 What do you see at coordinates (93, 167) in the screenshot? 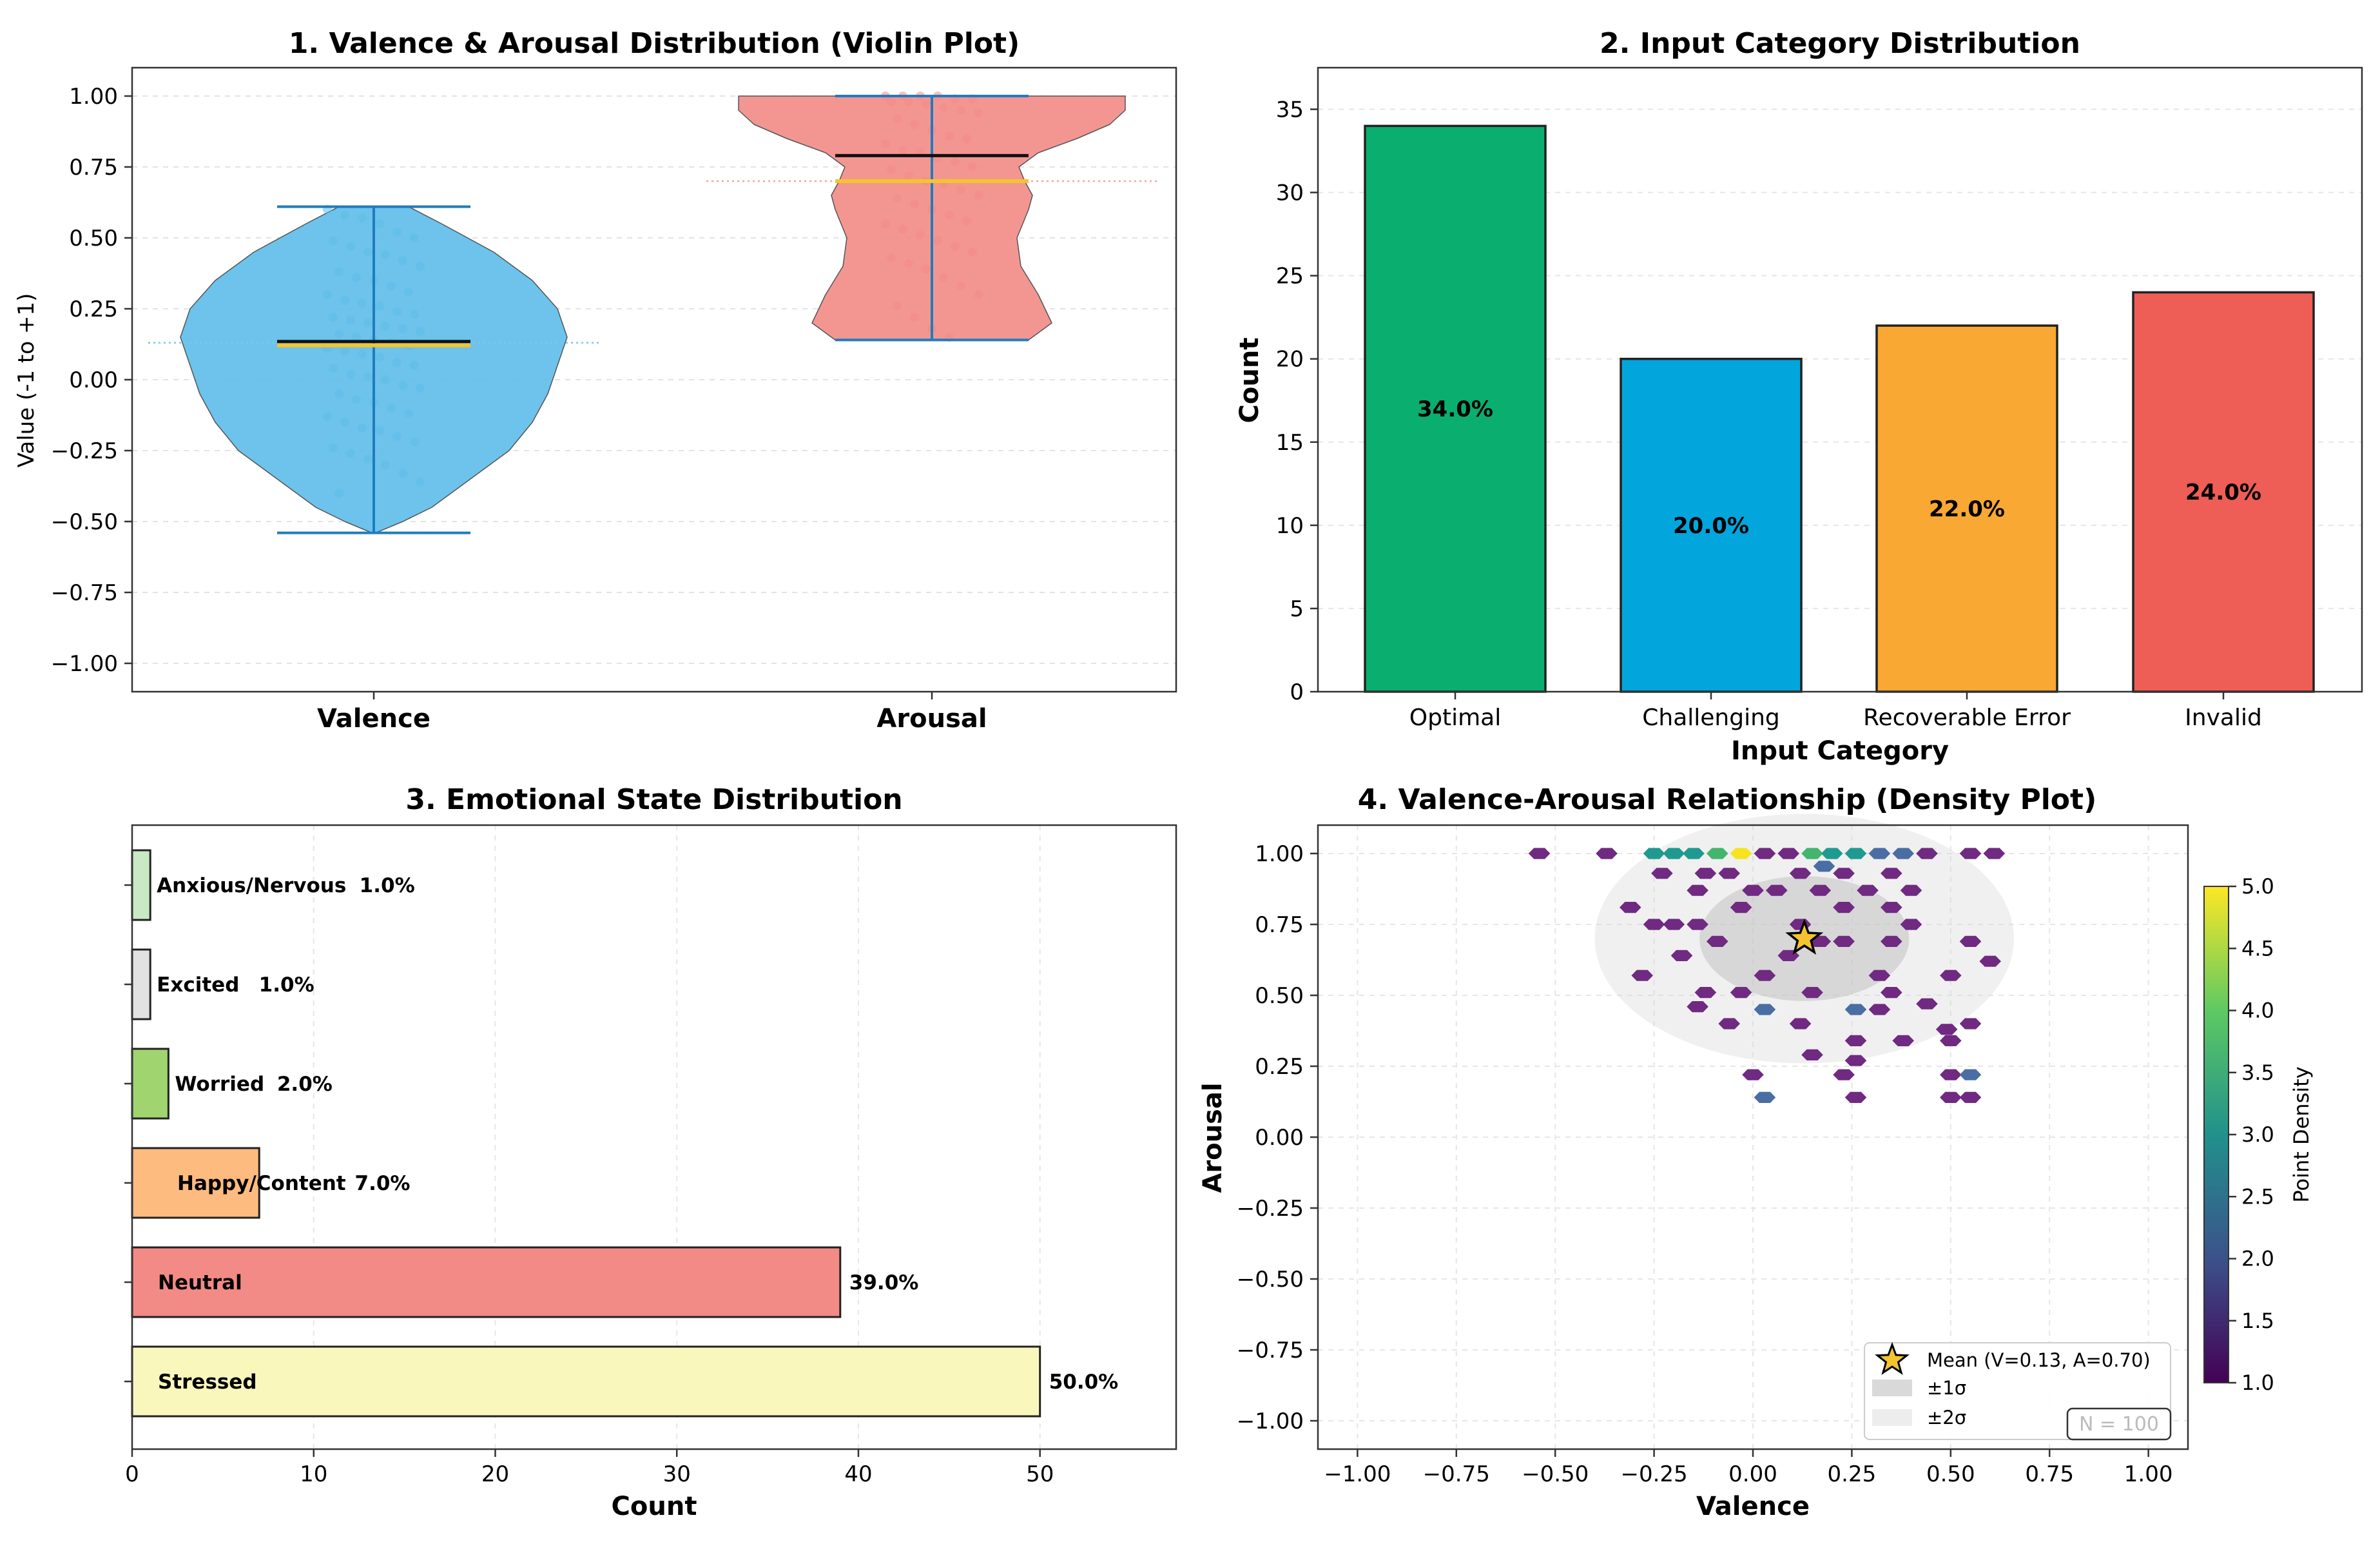
I see `violin-y-tick-label: 0.75` at bounding box center [93, 167].